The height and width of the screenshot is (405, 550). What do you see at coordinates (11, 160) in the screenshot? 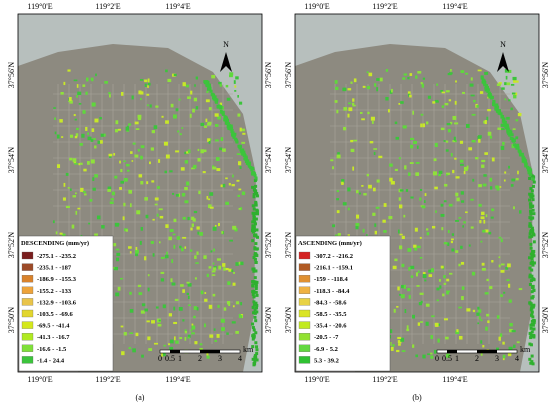
I see `lat-label: 37°54'N` at bounding box center [11, 160].